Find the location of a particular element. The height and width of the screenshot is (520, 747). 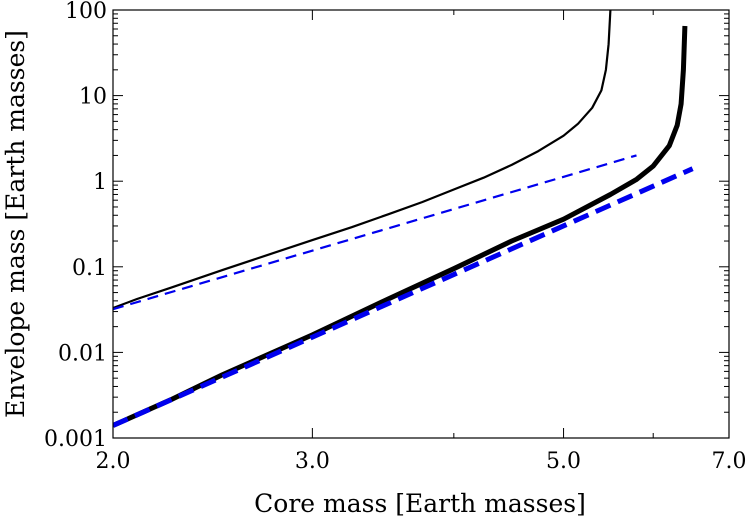

x-tick-label: 3.0 is located at coordinates (312, 461).